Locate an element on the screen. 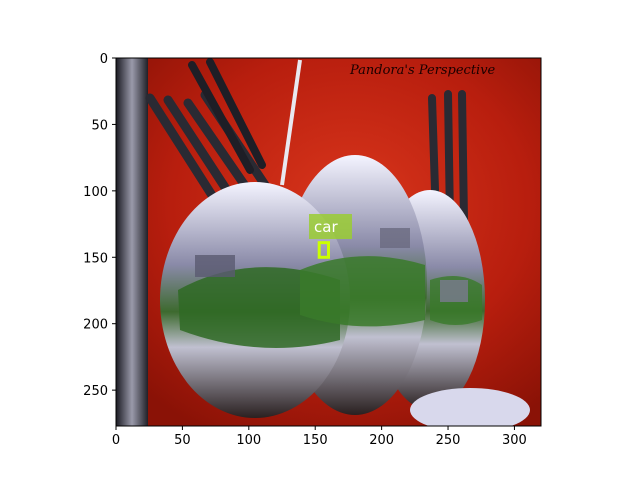 This screenshot has width=640, height=480. y-tick-label: 50 is located at coordinates (99, 125).